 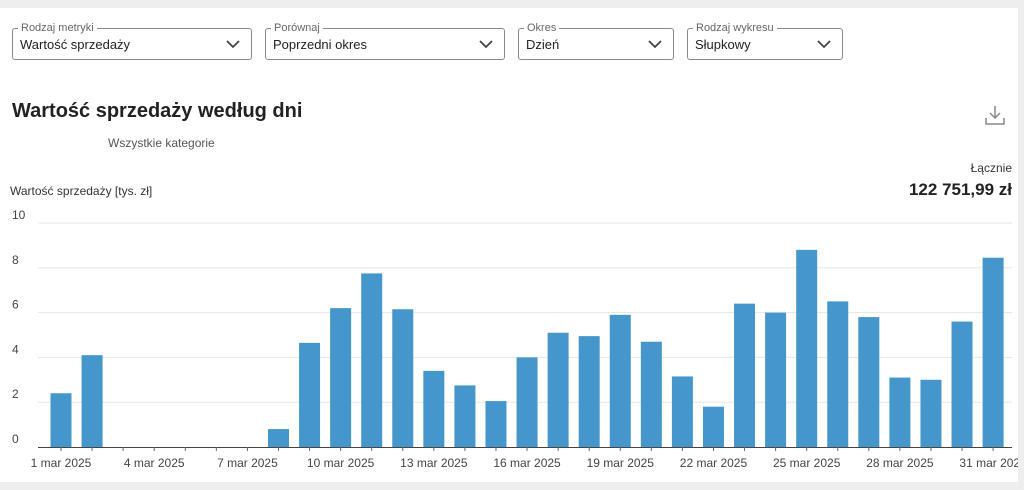 What do you see at coordinates (621, 463) in the screenshot?
I see `x-tick-label: 19 mar 2025` at bounding box center [621, 463].